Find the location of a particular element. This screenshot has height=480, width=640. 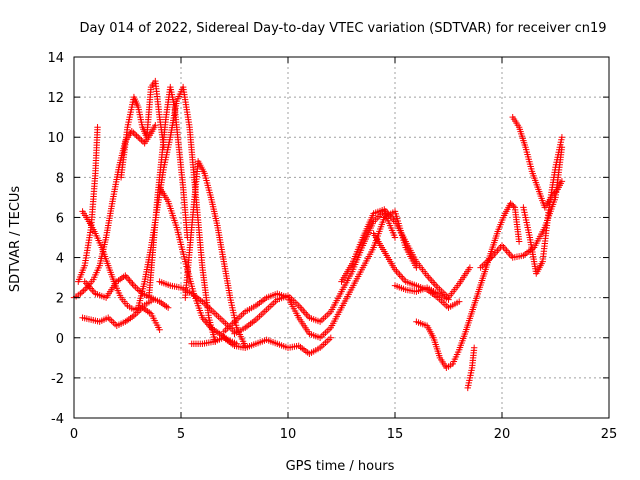

x-tick-label: 10 is located at coordinates (288, 434).